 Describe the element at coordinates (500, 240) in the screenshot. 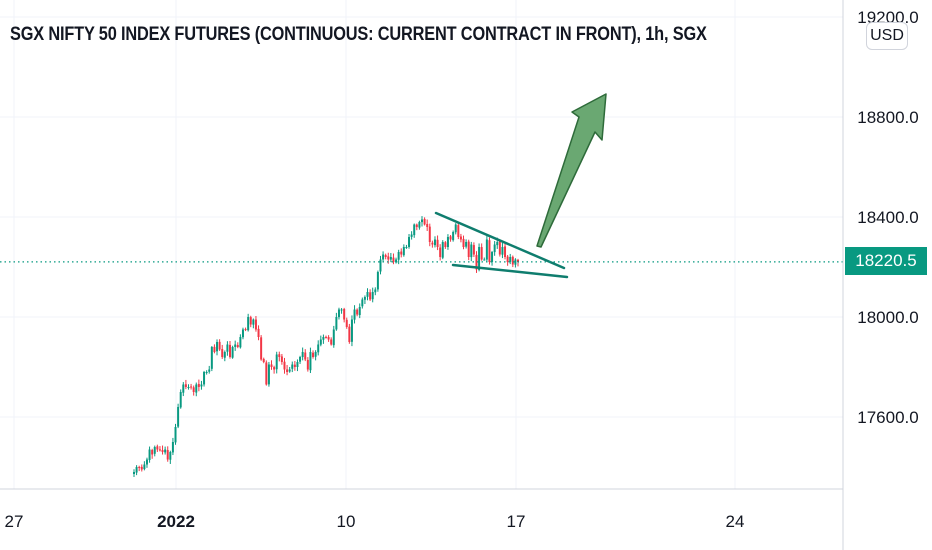

I see `upper-trendline` at that location.